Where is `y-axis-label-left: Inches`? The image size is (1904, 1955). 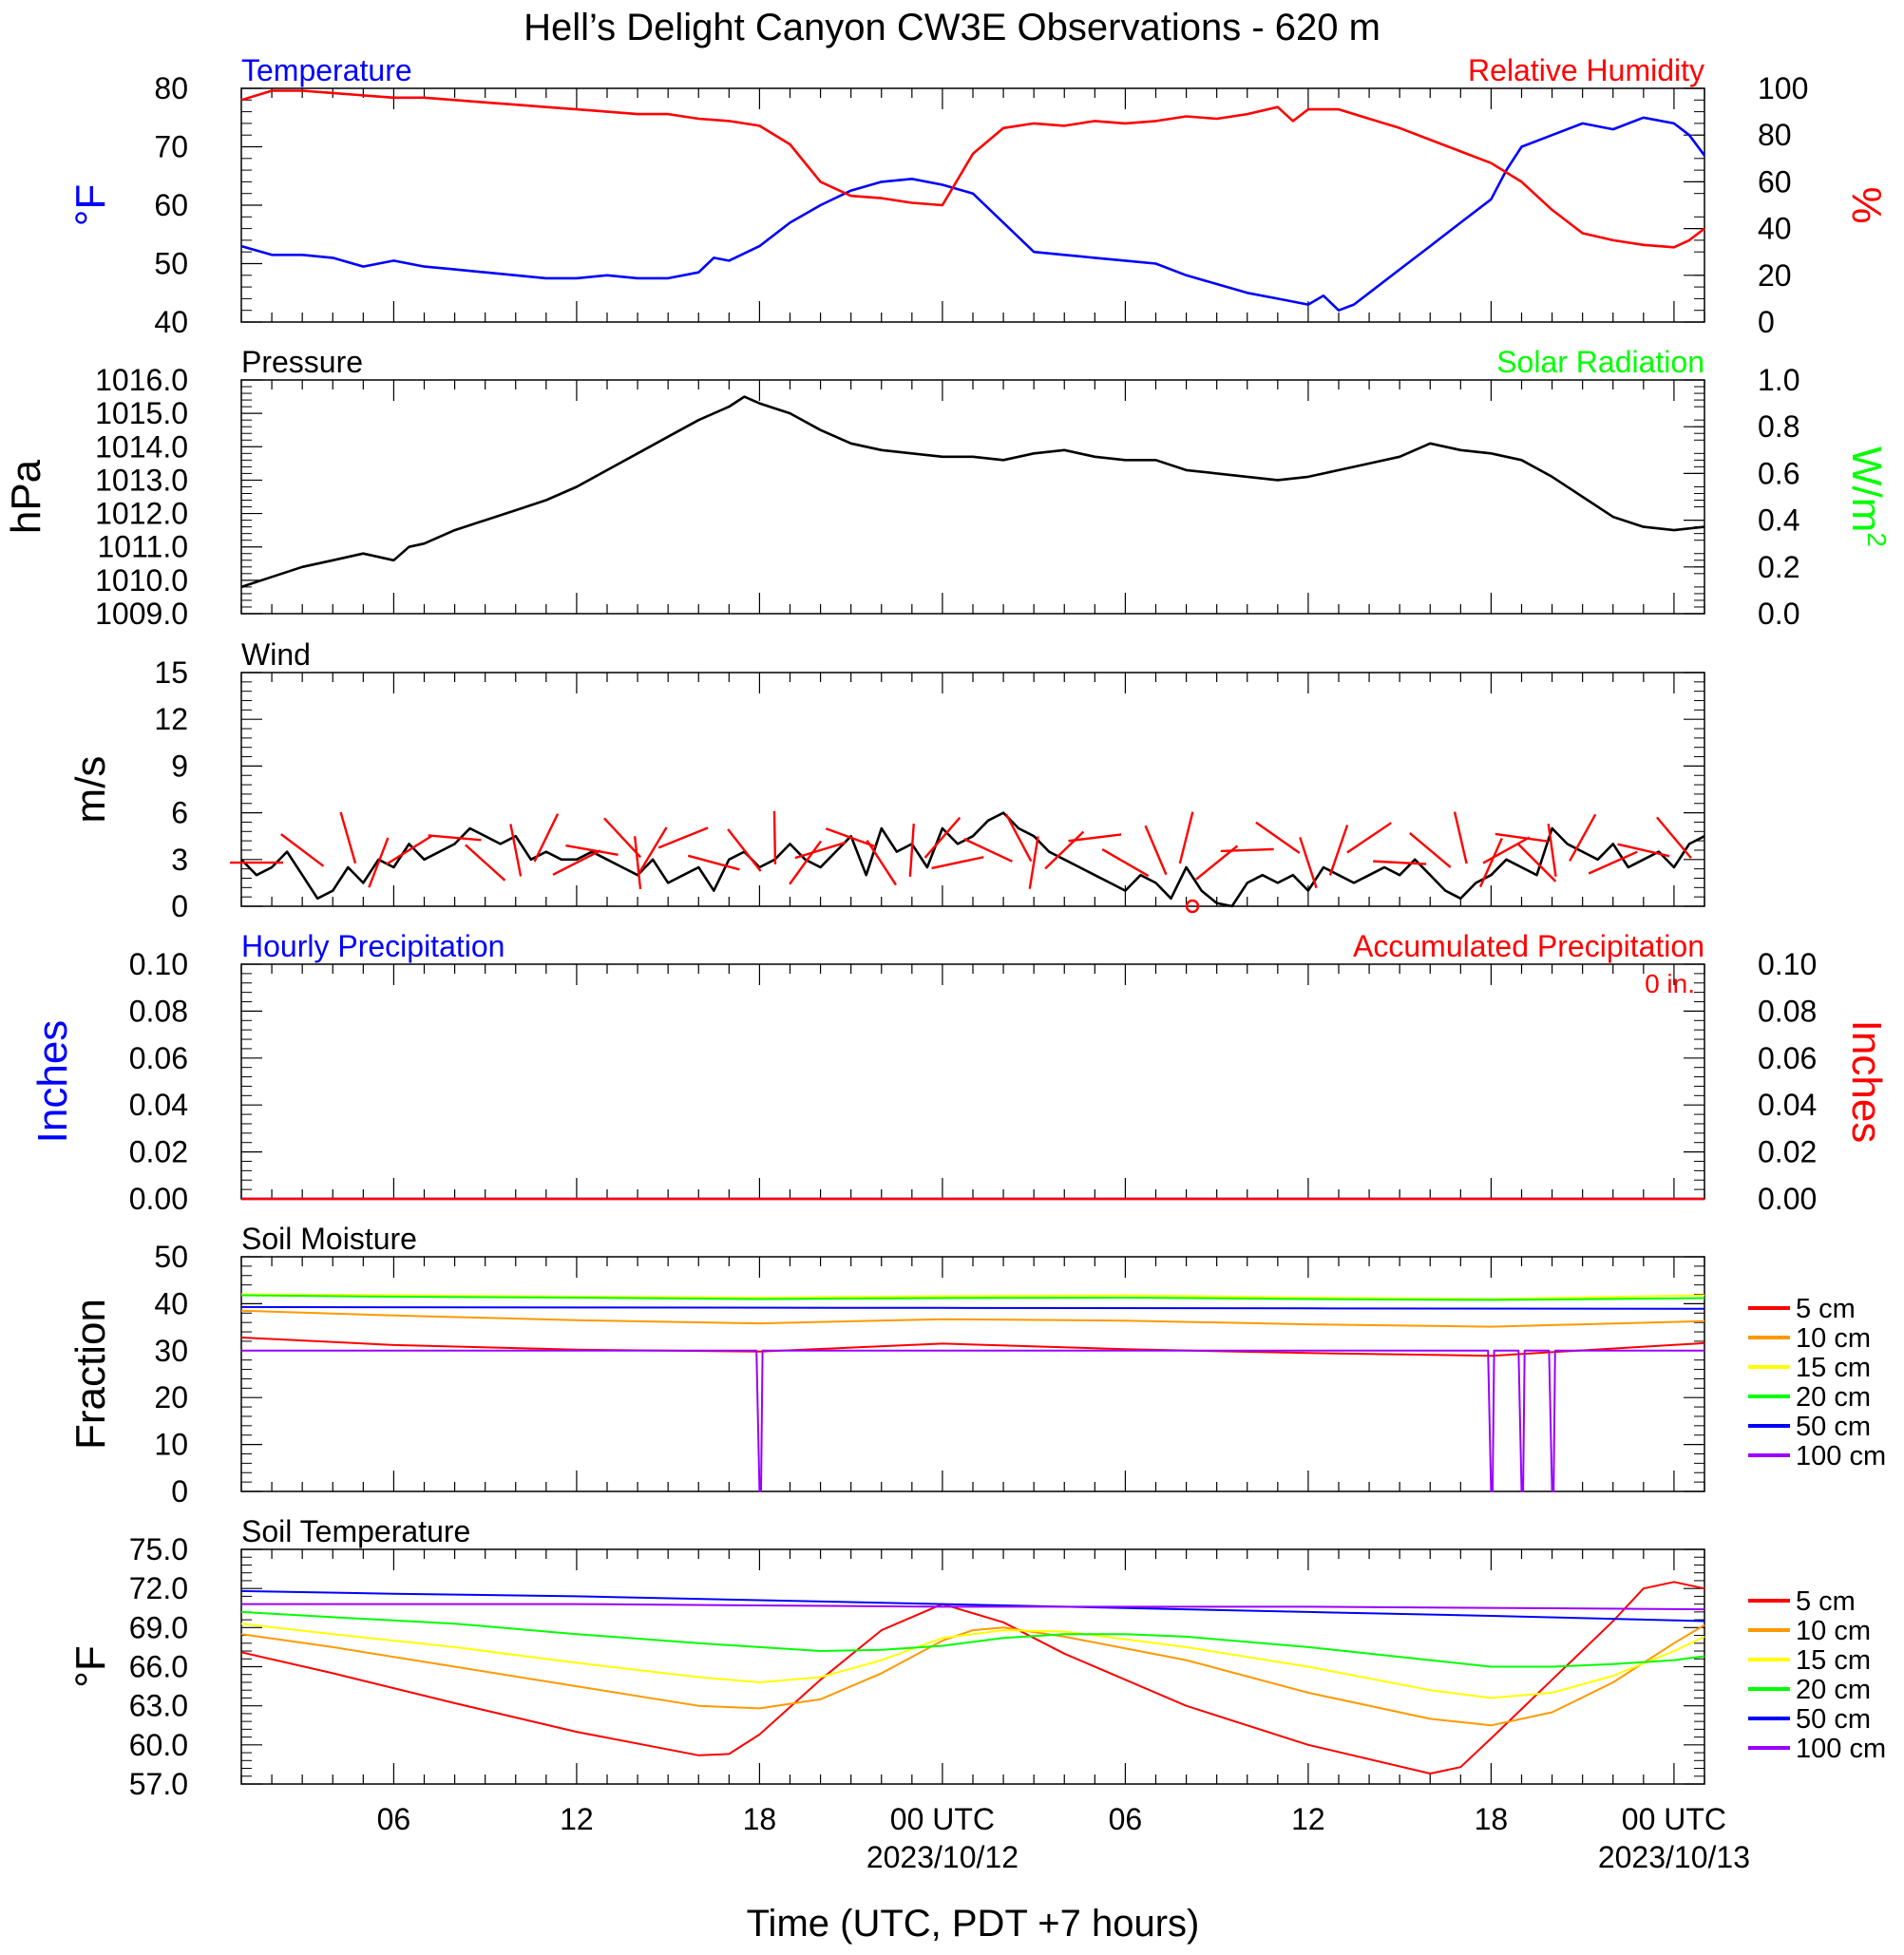
y-axis-label-left: Inches is located at coordinates (52, 1082).